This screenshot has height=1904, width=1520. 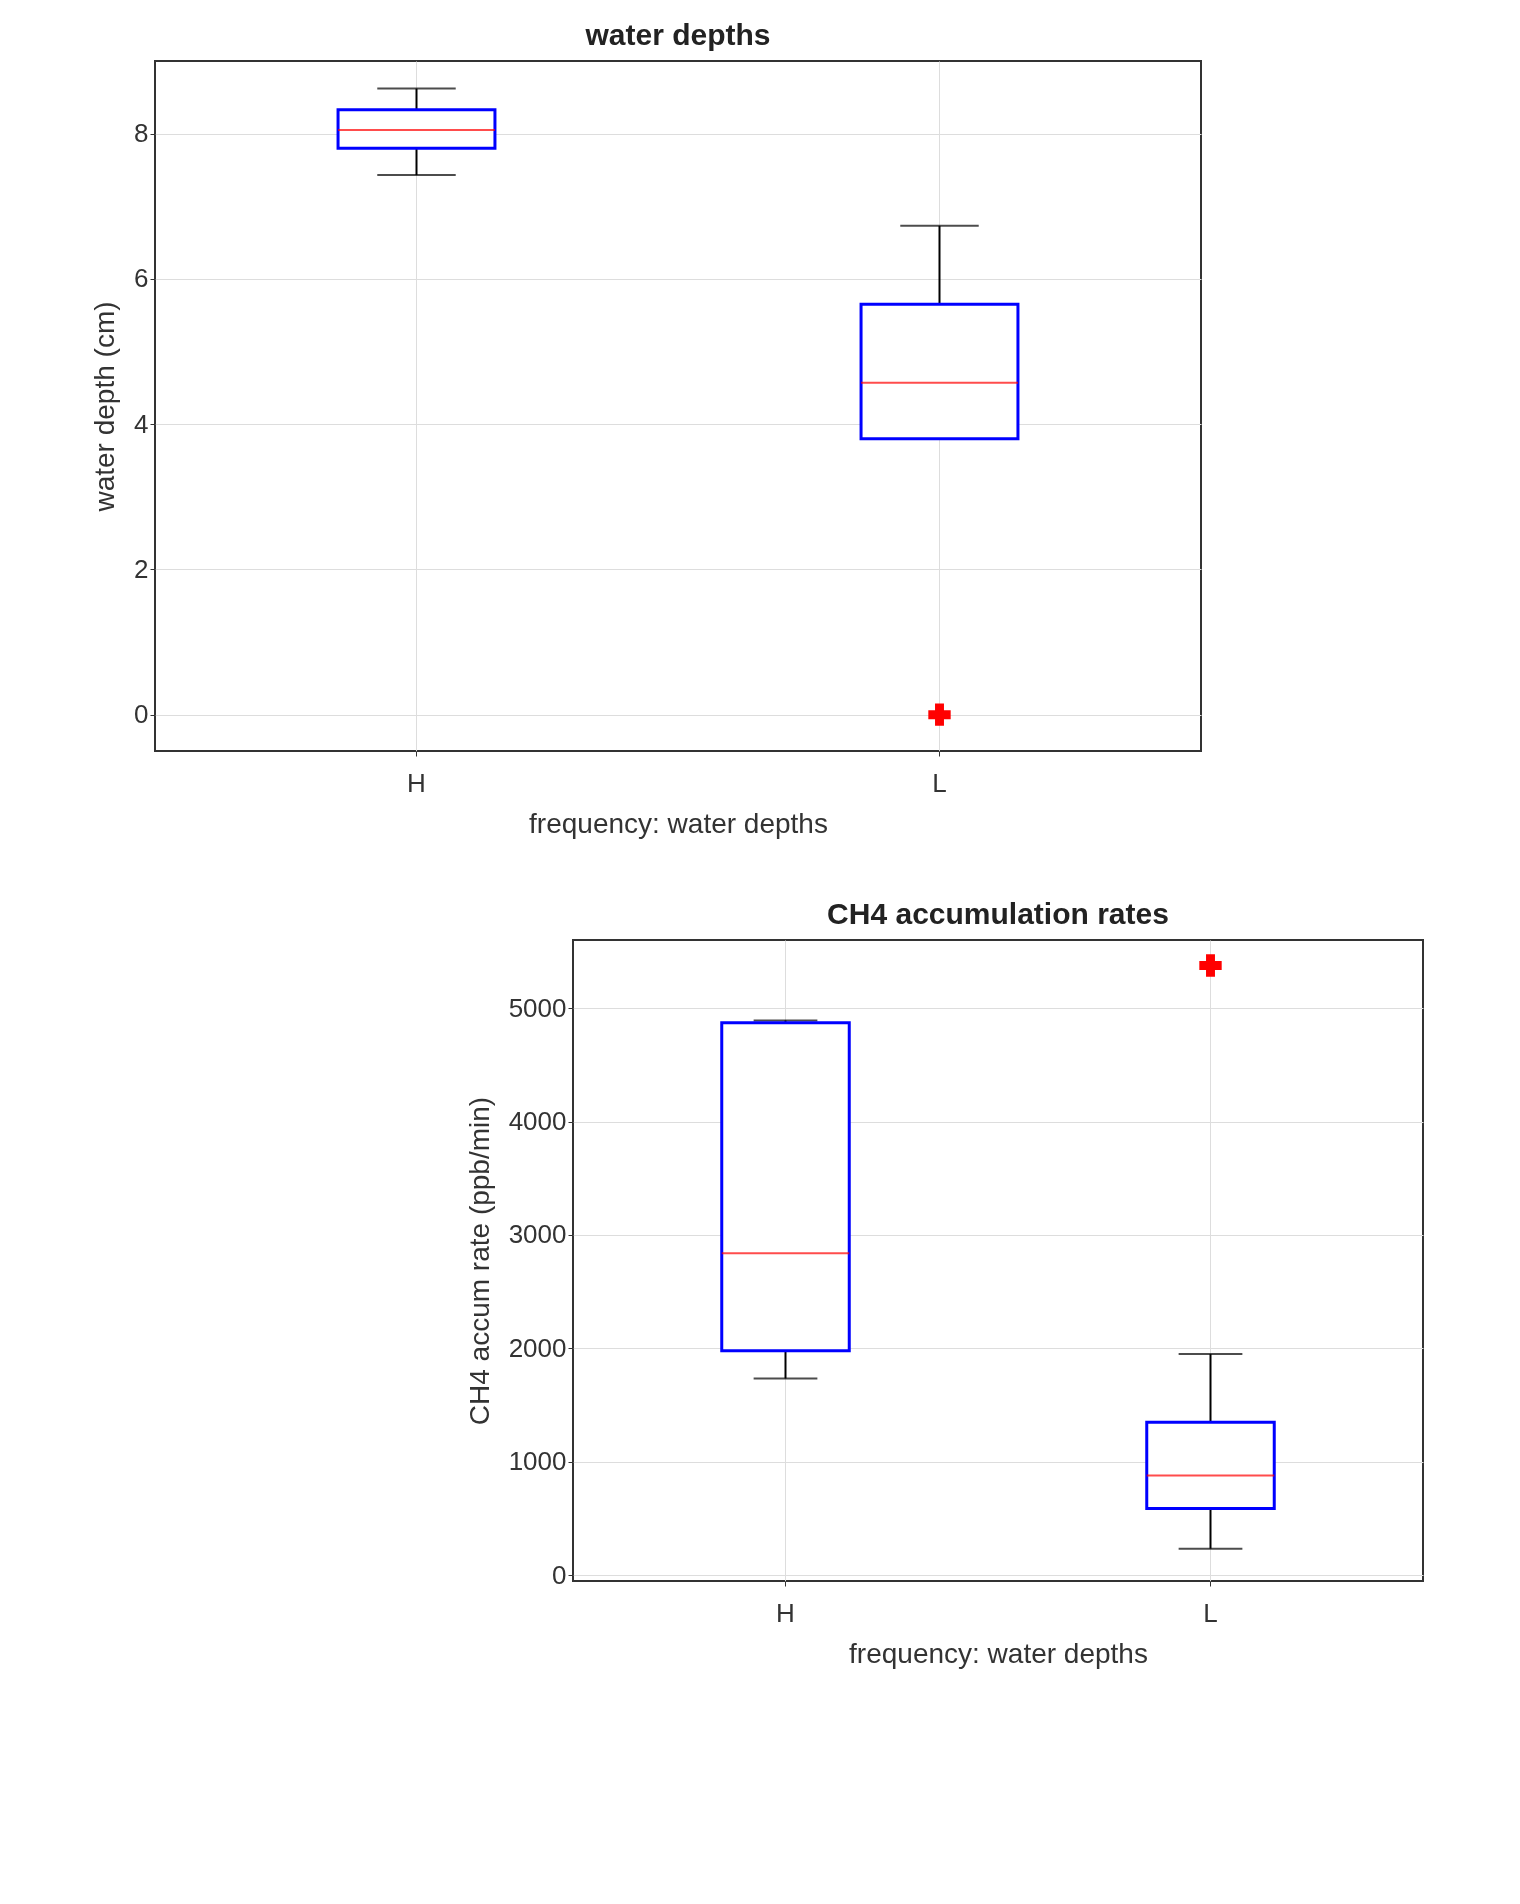 I want to click on y-tick-label: 2000, so click(x=537, y=1347).